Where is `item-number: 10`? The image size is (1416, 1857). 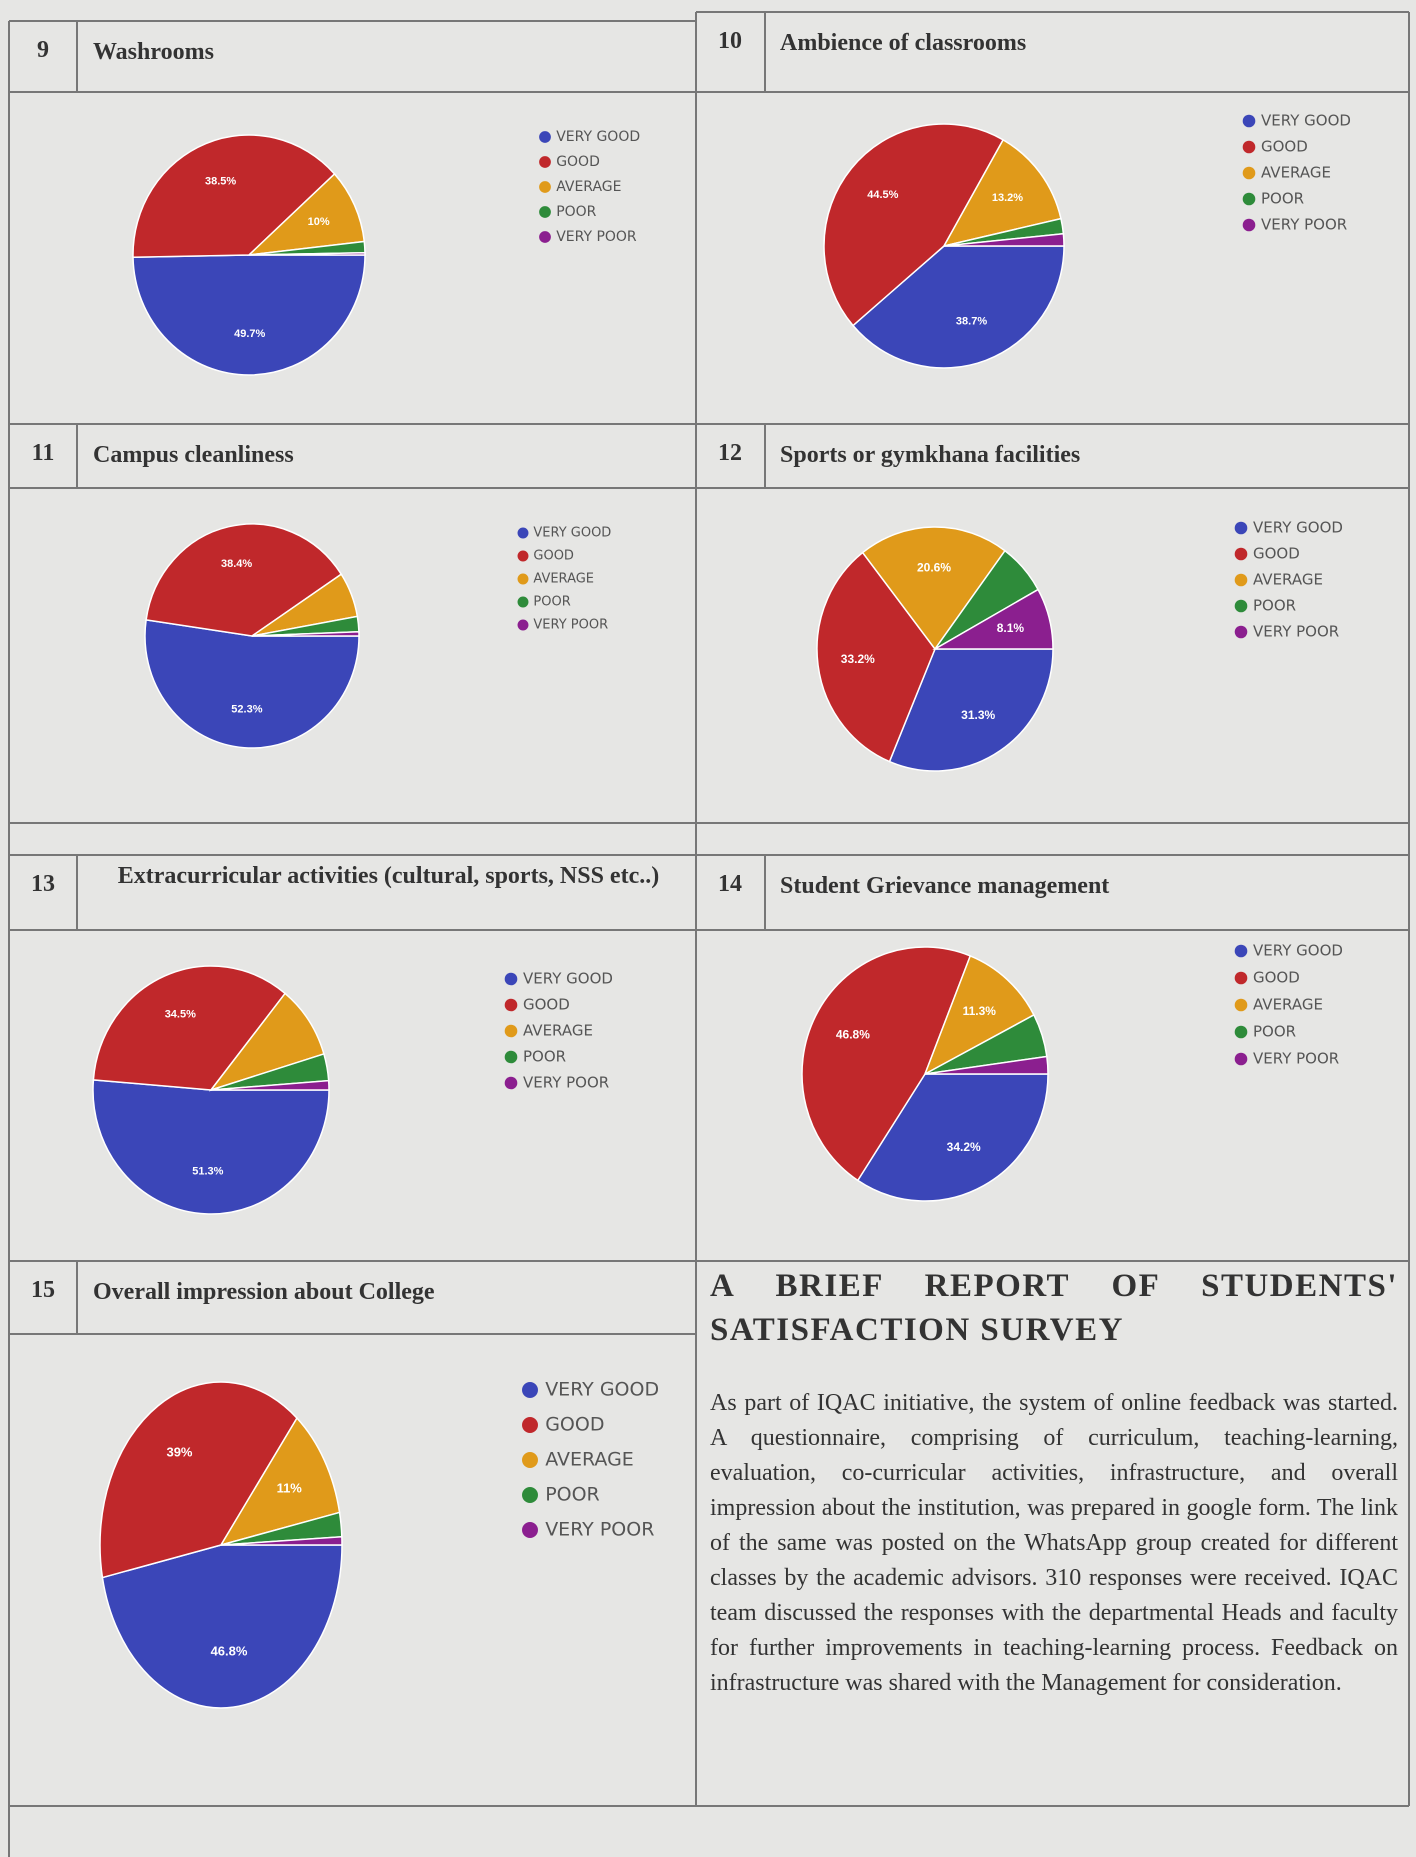 item-number: 10 is located at coordinates (730, 41).